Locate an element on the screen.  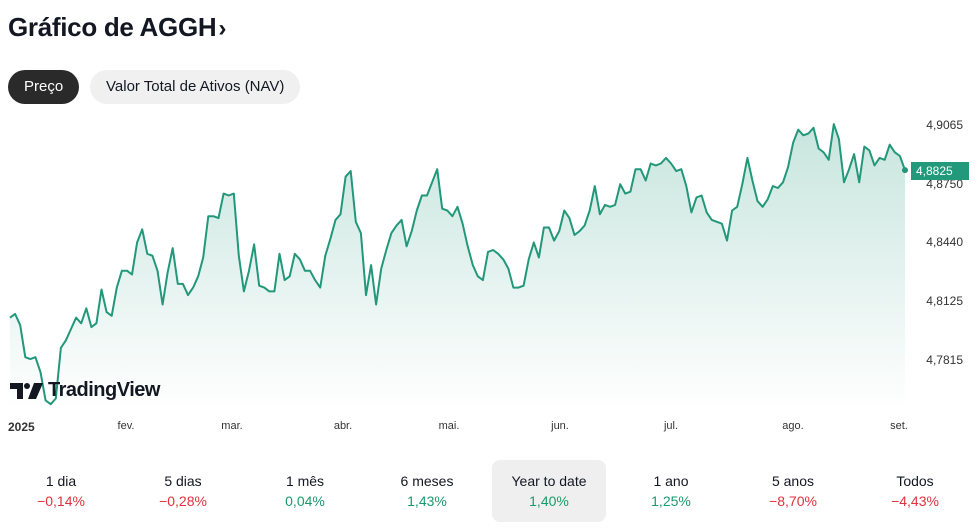
x-tick: jul. is located at coordinates (671, 426).